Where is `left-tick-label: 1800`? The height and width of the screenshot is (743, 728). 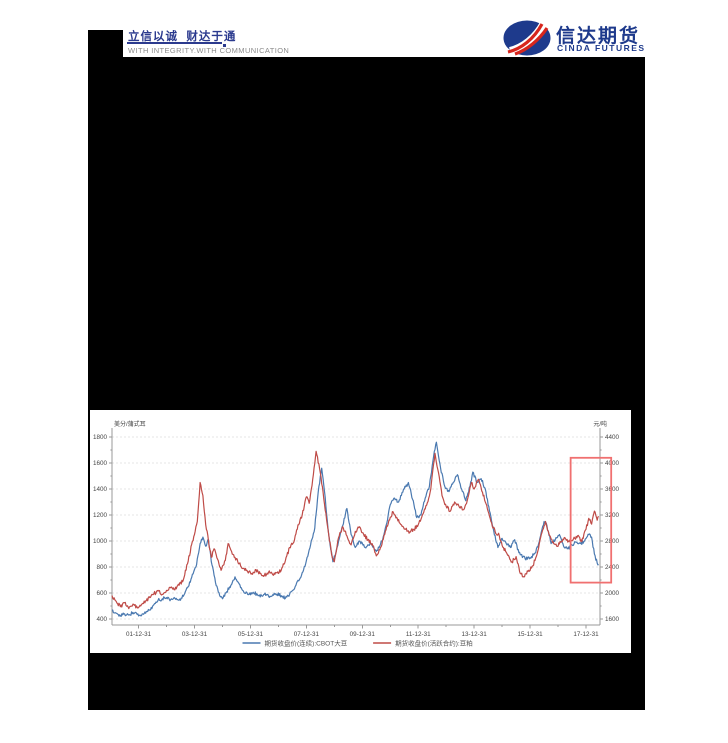 left-tick-label: 1800 is located at coordinates (100, 437).